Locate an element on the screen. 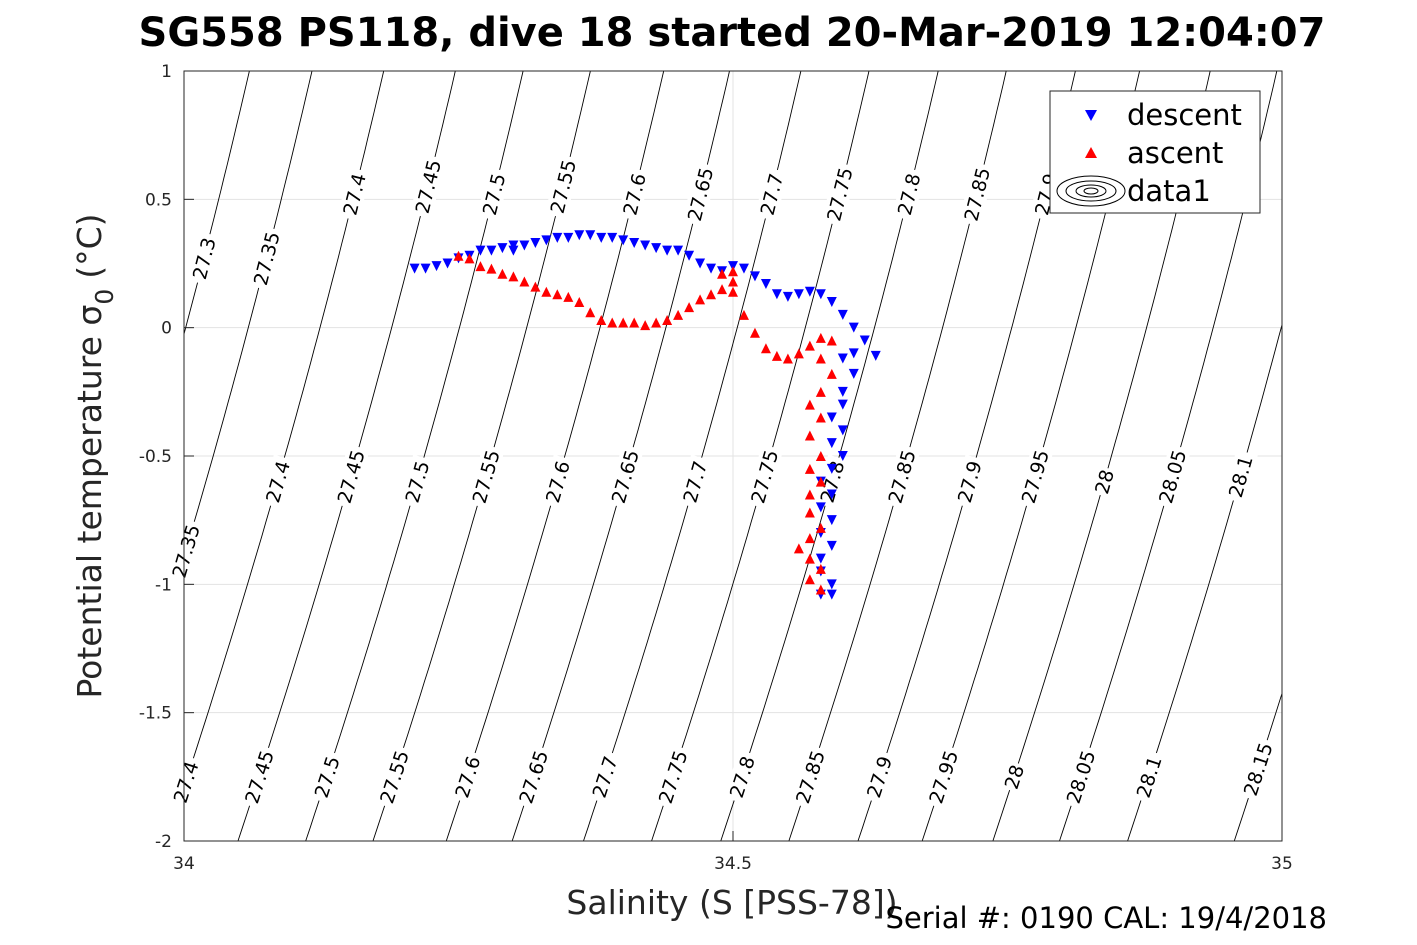  legend: descent ascent data1 is located at coordinates (1155, 152).